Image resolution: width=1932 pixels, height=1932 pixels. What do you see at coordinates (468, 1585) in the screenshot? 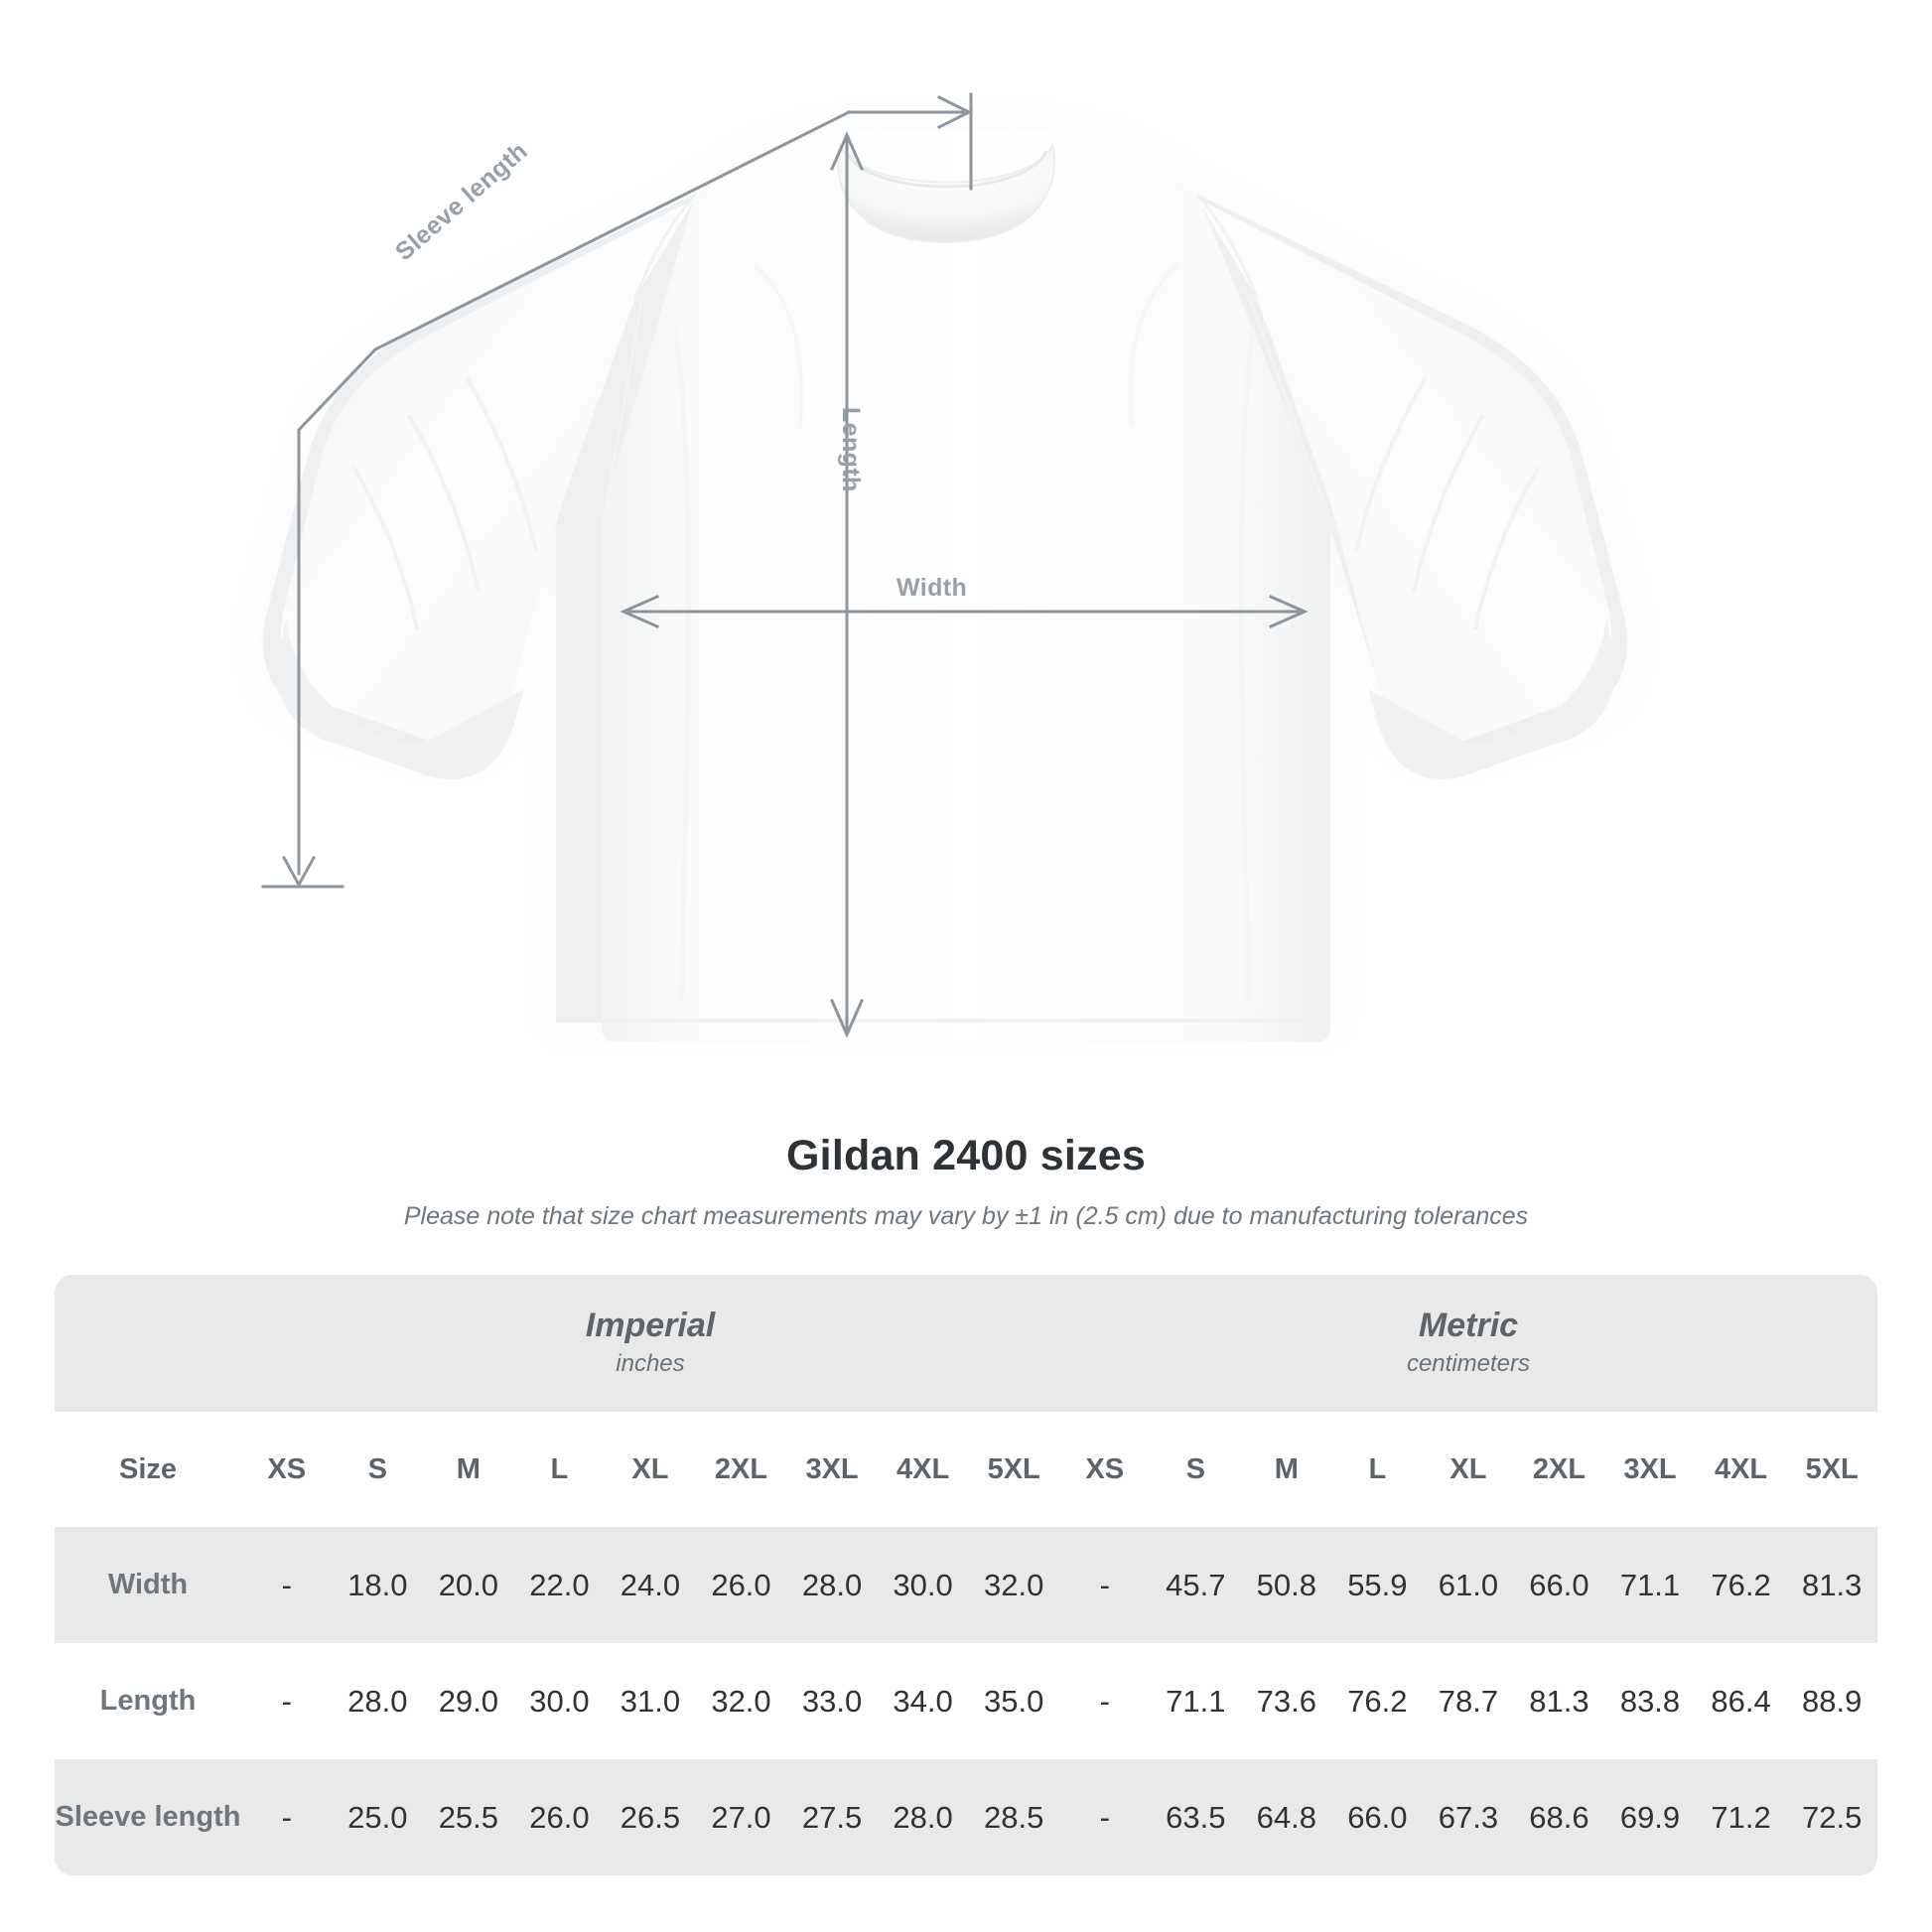
I see `cell-width-imperial-m: 20.0` at bounding box center [468, 1585].